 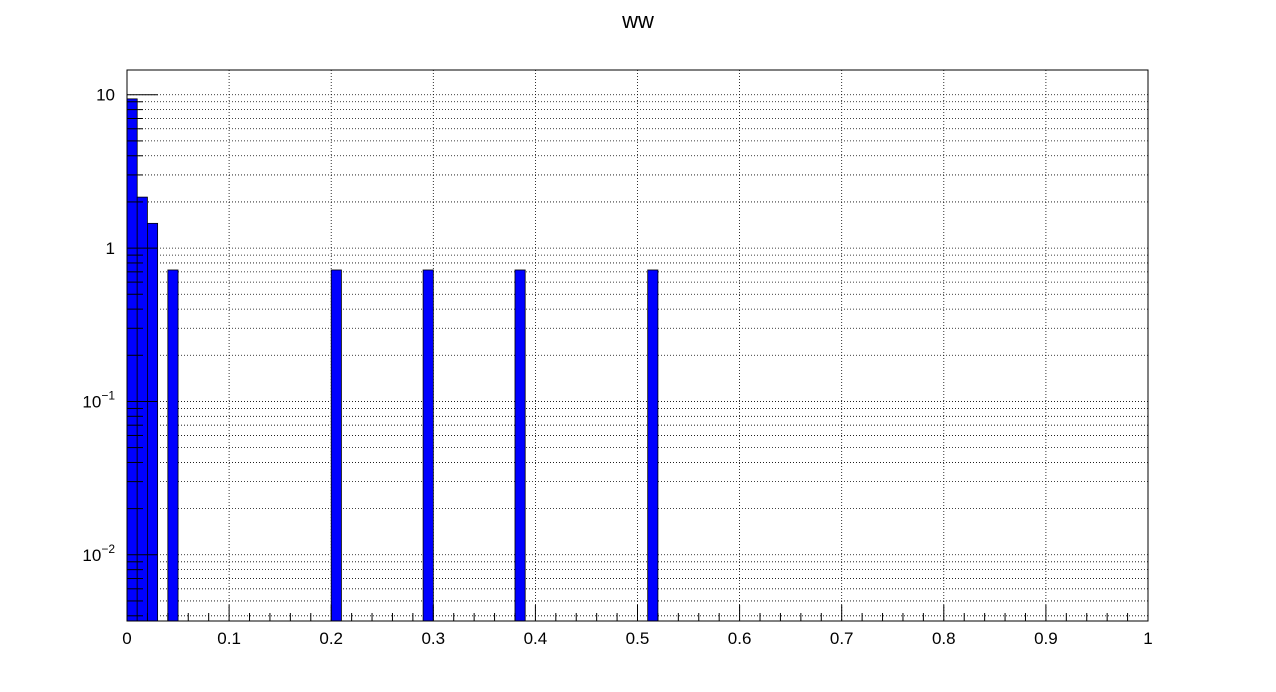 I want to click on y-tick-label: 10⁻², so click(x=98, y=553).